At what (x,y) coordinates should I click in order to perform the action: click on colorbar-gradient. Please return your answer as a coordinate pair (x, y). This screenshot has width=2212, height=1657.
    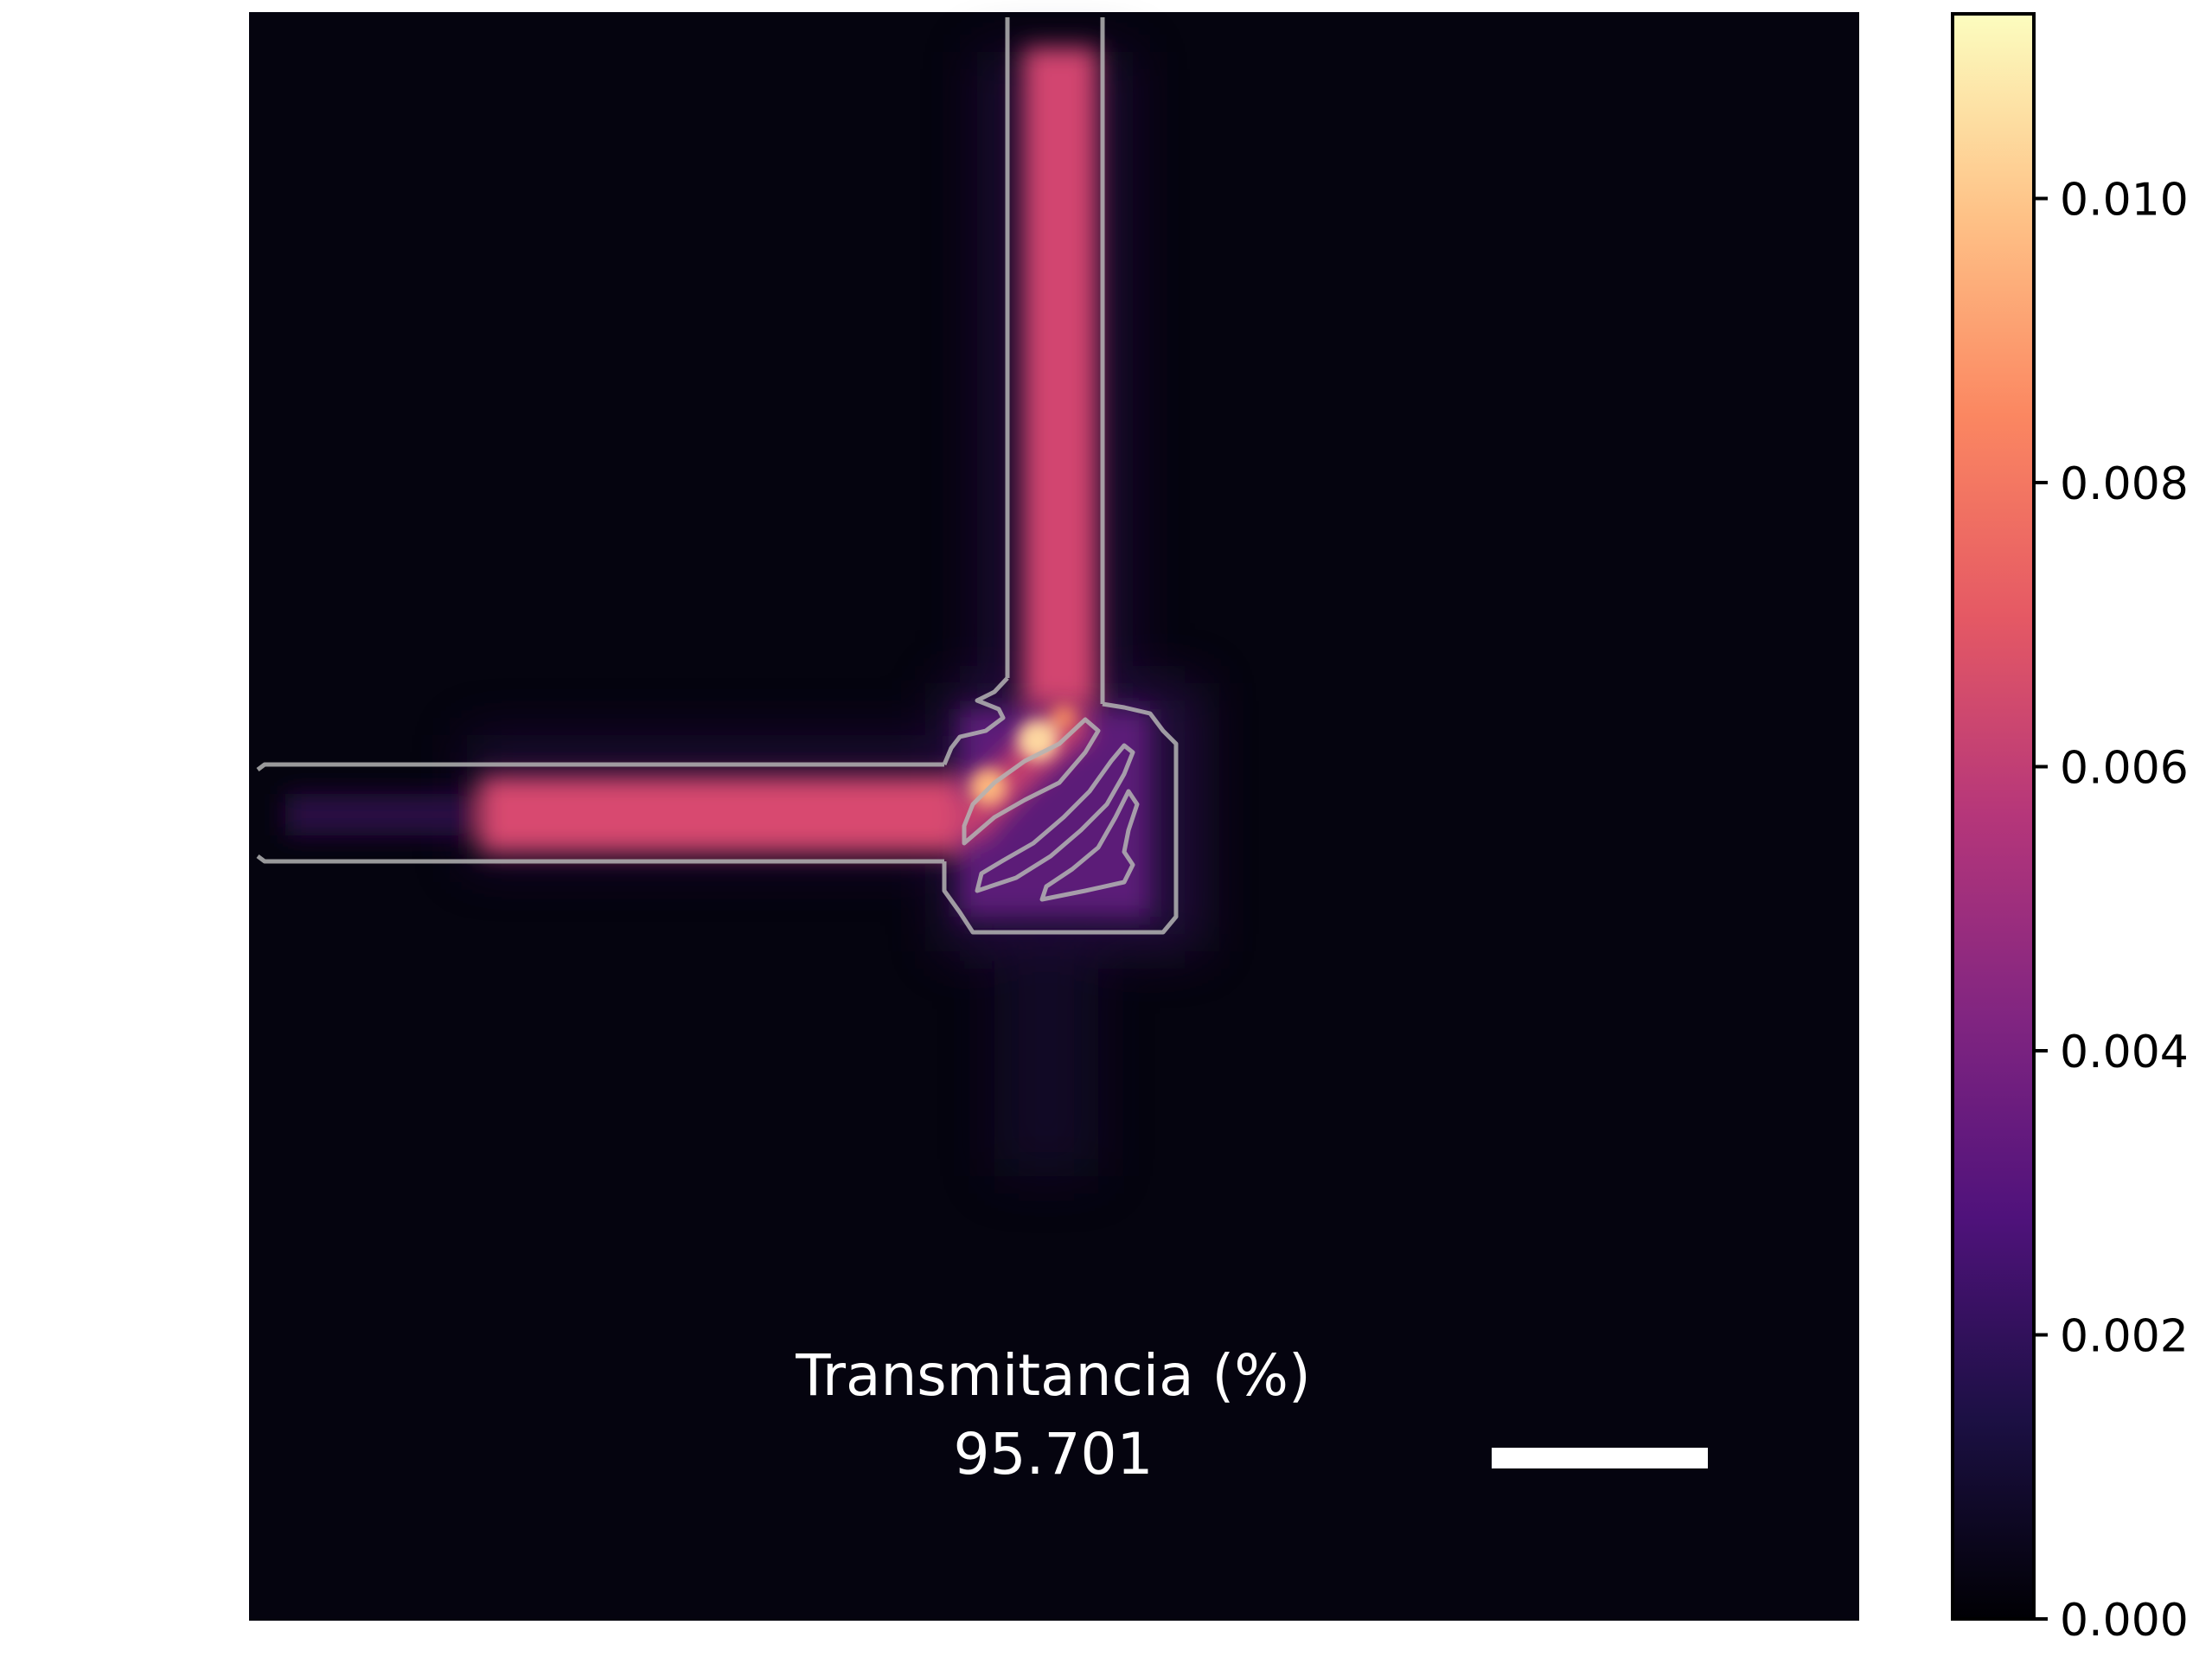
    Looking at the image, I should click on (1993, 816).